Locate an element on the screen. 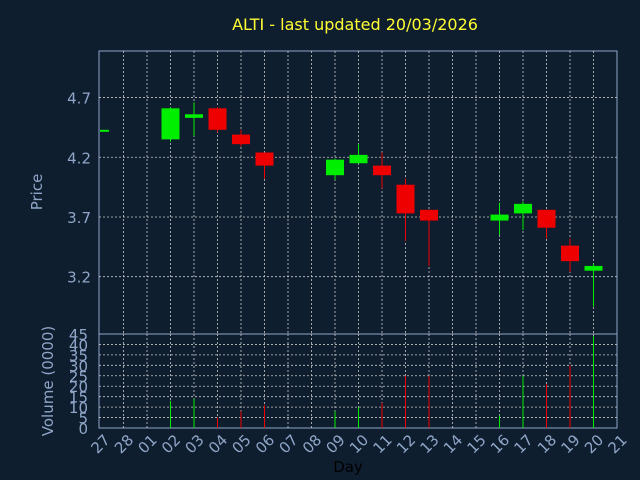 The width and height of the screenshot is (640, 480). x-tick-label: 28 is located at coordinates (124, 444).